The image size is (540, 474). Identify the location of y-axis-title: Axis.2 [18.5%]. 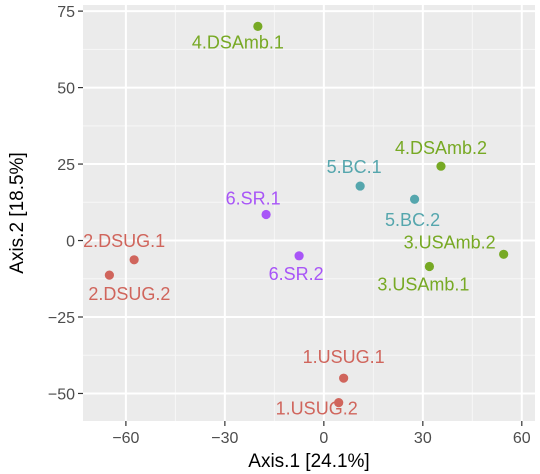
(17, 212).